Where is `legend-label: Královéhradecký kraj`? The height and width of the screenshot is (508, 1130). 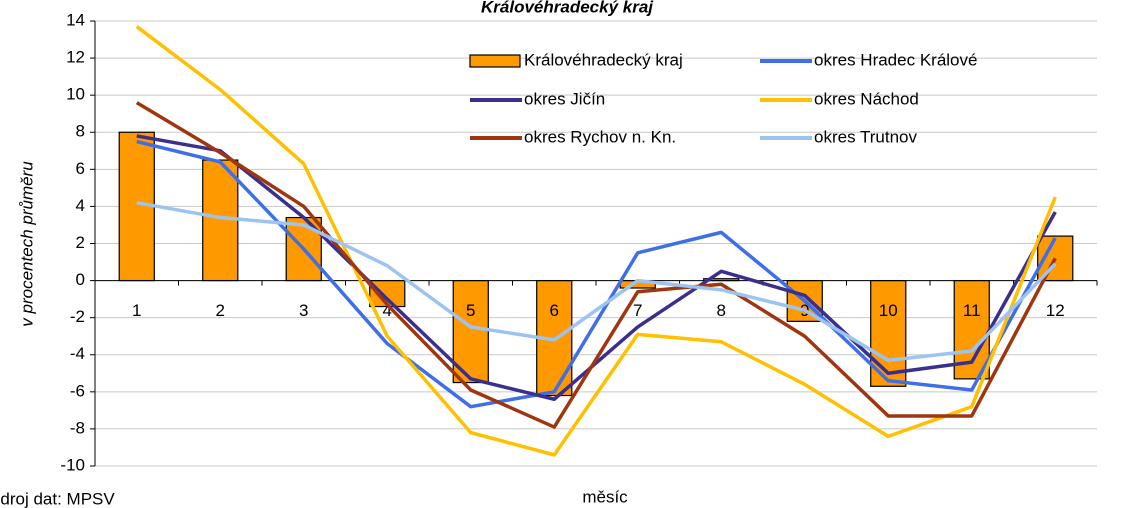 legend-label: Královéhradecký kraj is located at coordinates (603, 59).